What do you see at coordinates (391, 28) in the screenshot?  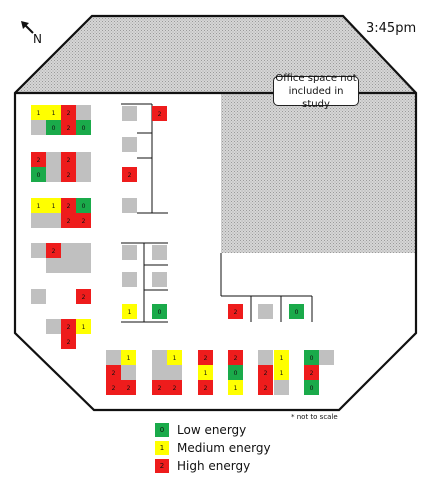 I see `time-label: 3:45pm` at bounding box center [391, 28].